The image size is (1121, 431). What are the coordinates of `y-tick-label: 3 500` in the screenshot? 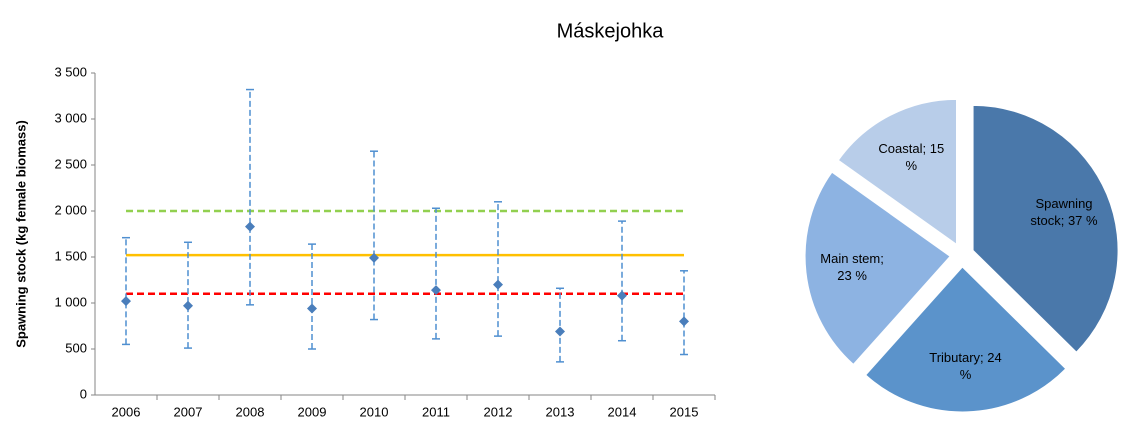 It's located at (70, 71).